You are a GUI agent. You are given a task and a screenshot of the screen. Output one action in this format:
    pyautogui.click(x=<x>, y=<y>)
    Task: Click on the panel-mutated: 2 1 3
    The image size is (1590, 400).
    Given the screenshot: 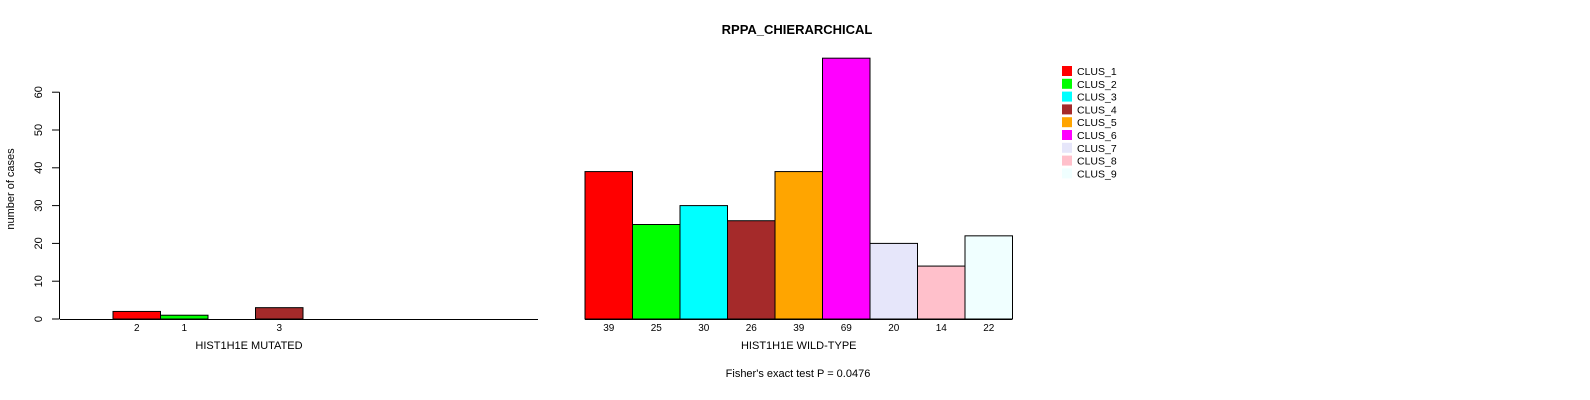 What is the action you would take?
    pyautogui.click(x=299, y=320)
    